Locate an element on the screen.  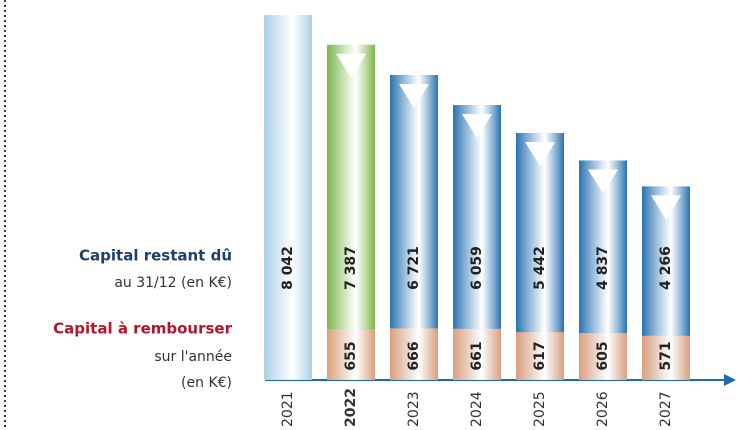
value-label: 6 721 is located at coordinates (414, 268).